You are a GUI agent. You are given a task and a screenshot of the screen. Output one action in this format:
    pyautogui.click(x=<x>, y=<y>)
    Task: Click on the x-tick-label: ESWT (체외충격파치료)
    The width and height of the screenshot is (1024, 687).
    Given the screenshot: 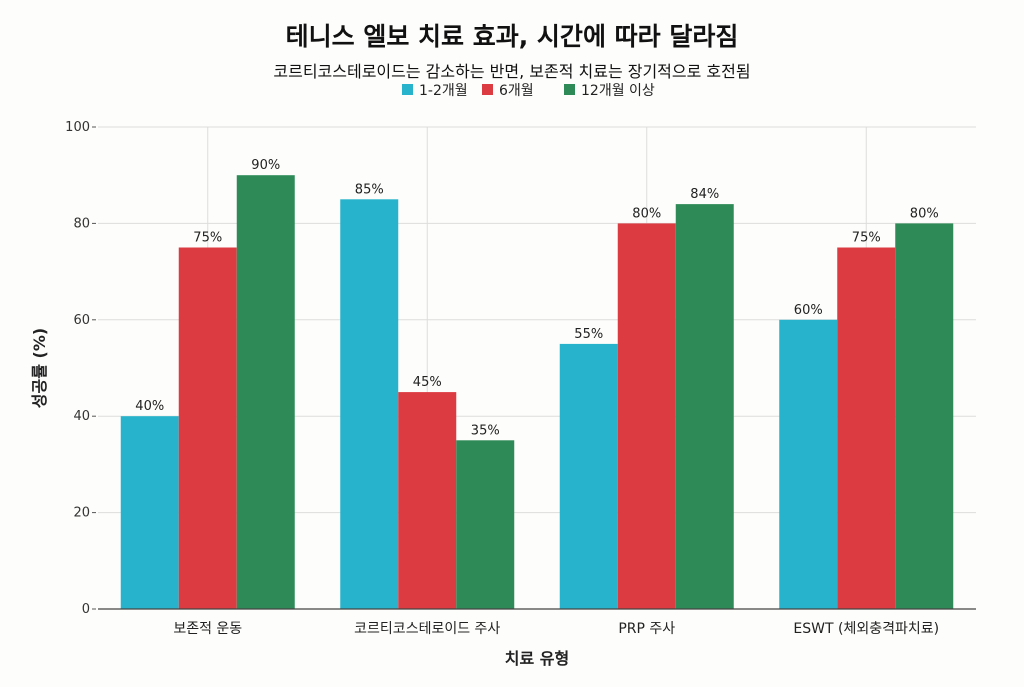 What is the action you would take?
    pyautogui.click(x=866, y=629)
    